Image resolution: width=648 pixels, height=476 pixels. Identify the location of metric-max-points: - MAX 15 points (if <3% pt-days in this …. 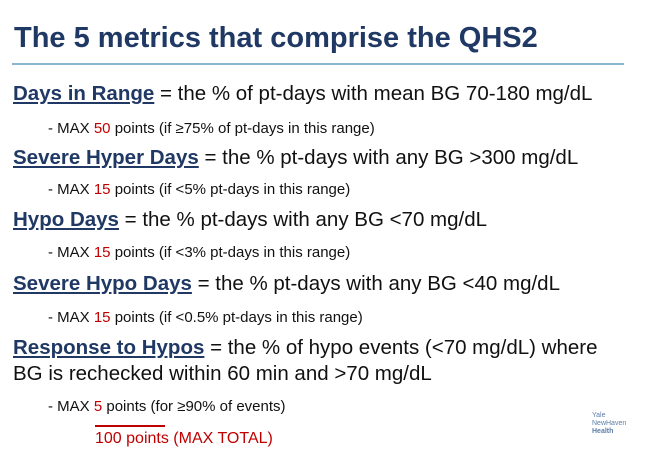
(199, 253).